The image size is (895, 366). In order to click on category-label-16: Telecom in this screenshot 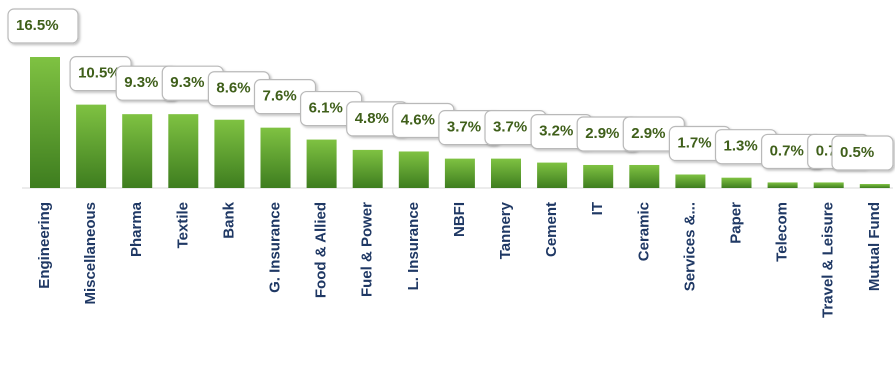, I will do `click(782, 232)`.